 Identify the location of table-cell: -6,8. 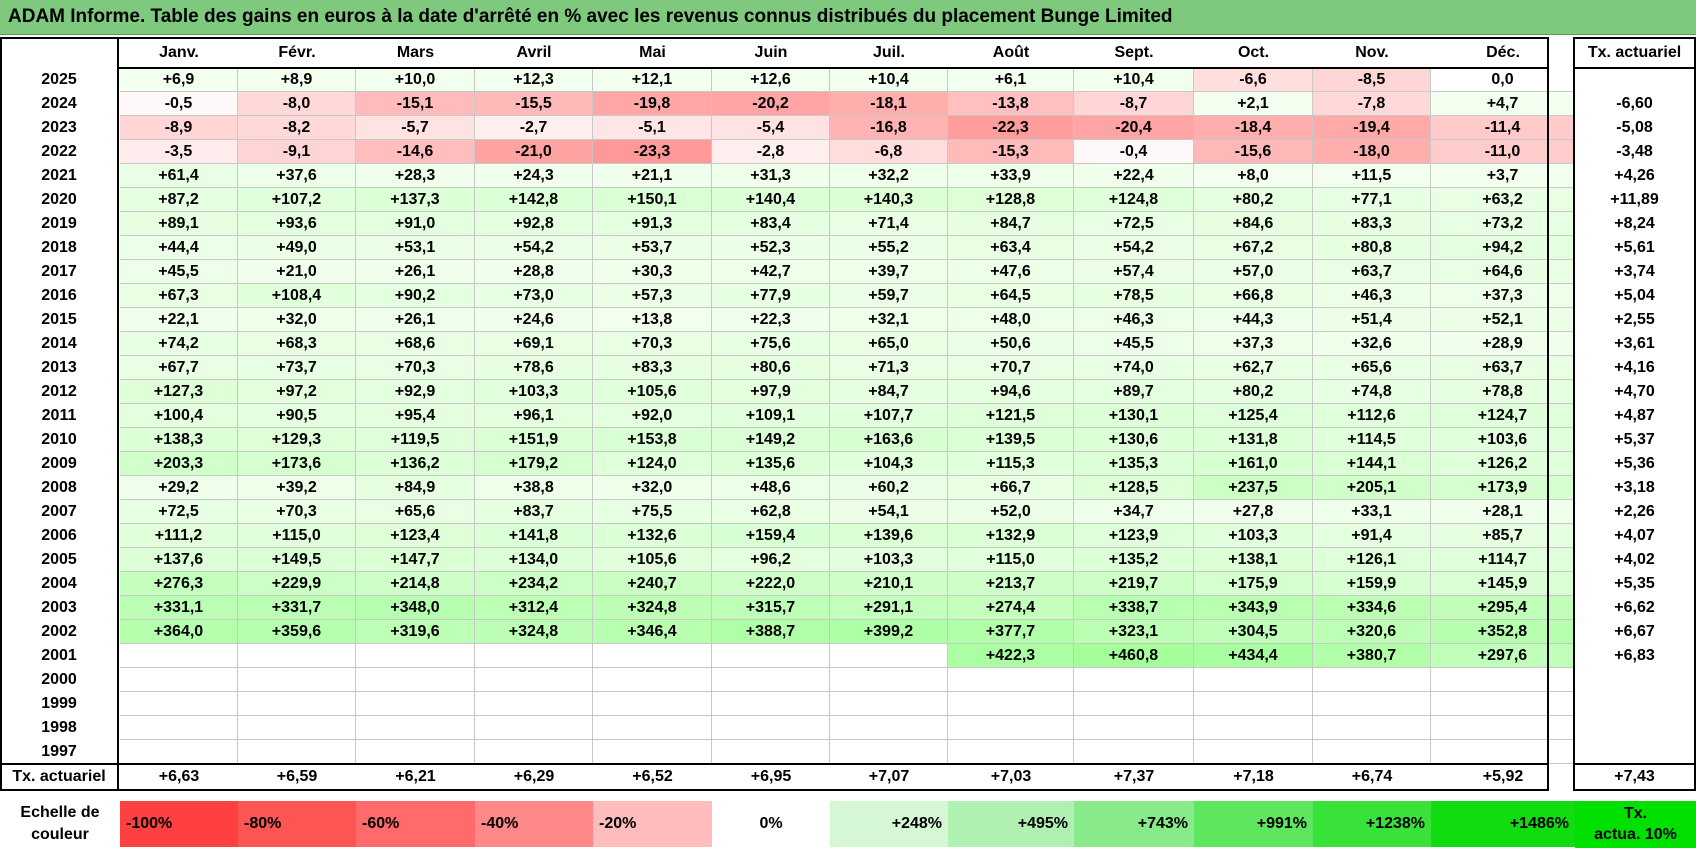
(889, 152).